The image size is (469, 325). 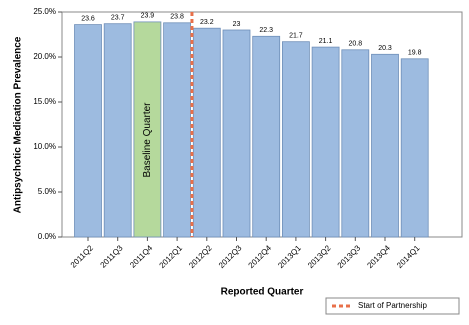 What do you see at coordinates (112, 256) in the screenshot?
I see `x-tick-label: 2011Q3` at bounding box center [112, 256].